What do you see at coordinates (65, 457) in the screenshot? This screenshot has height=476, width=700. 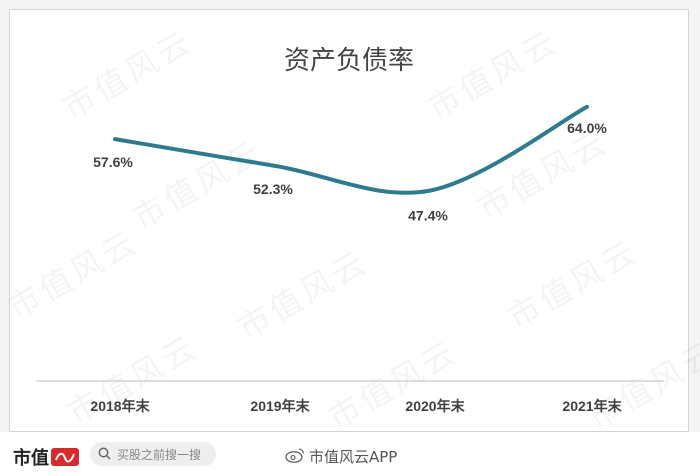 I see `brand-logo-icon` at bounding box center [65, 457].